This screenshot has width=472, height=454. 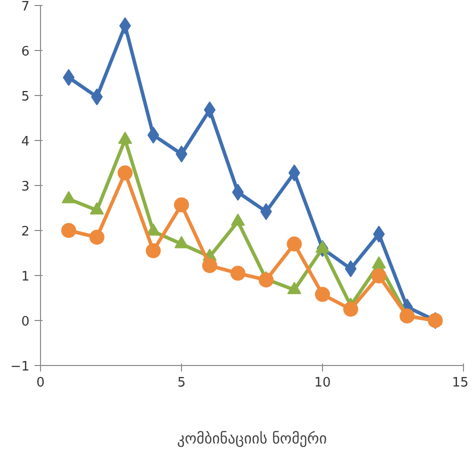 What do you see at coordinates (25, 7) in the screenshot?
I see `y-tick-label: 7` at bounding box center [25, 7].